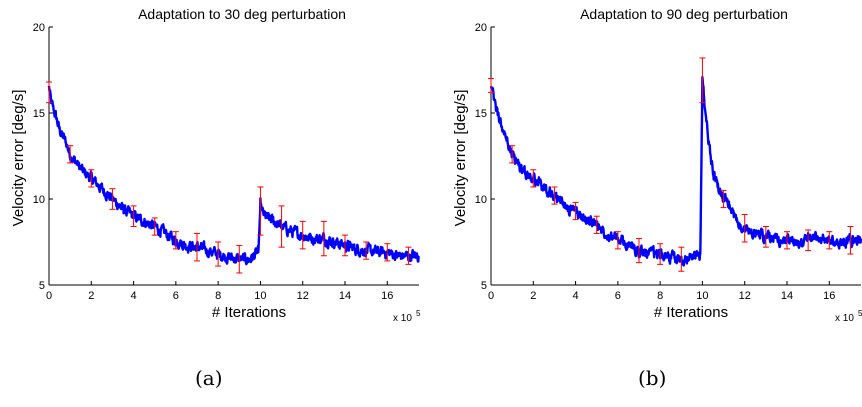  I want to click on caption-a: (a), so click(209, 378).